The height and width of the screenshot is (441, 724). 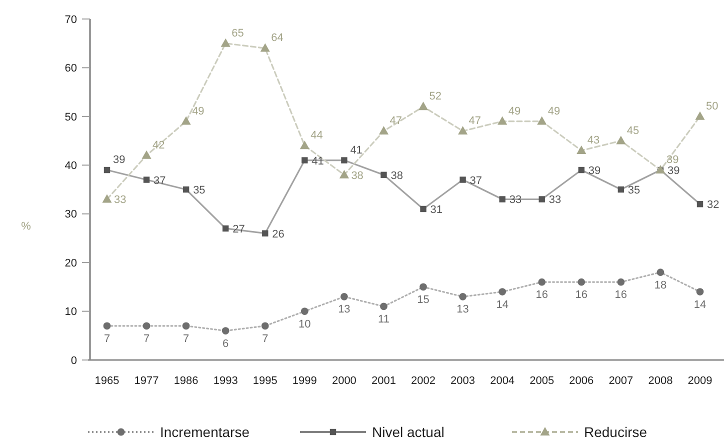 What do you see at coordinates (70, 263) in the screenshot?
I see `y-tick-label: 20` at bounding box center [70, 263].